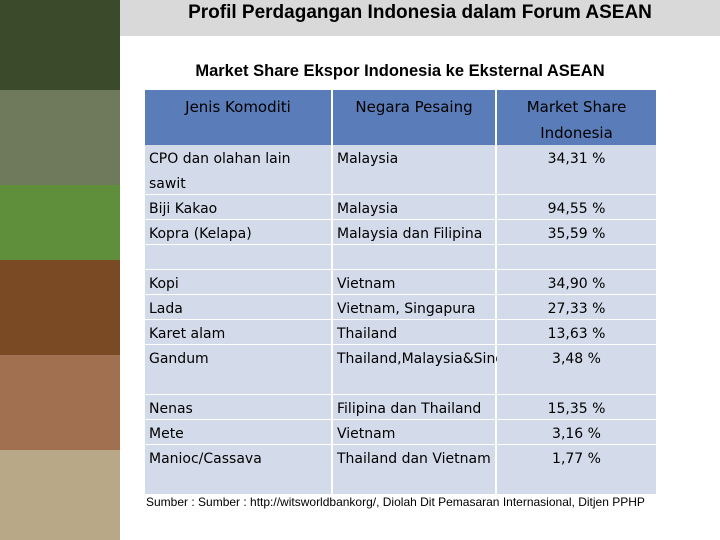 The width and height of the screenshot is (720, 540). What do you see at coordinates (577, 307) in the screenshot?
I see `share-cell: 27,33 %` at bounding box center [577, 307].